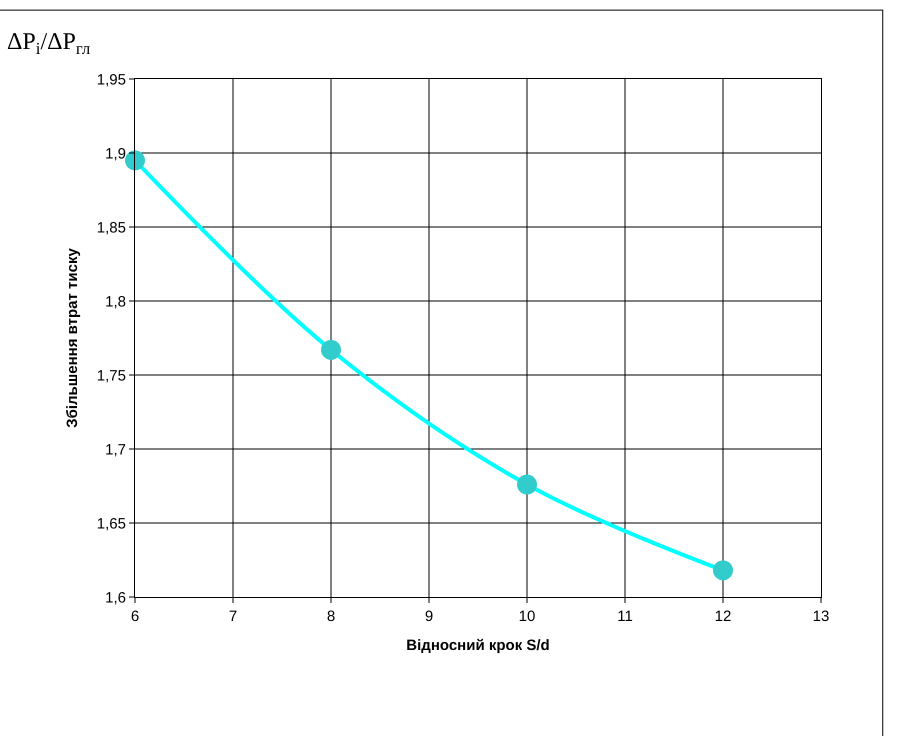 The height and width of the screenshot is (736, 903). Describe the element at coordinates (331, 616) in the screenshot. I see `x-tick-label: 8` at that location.